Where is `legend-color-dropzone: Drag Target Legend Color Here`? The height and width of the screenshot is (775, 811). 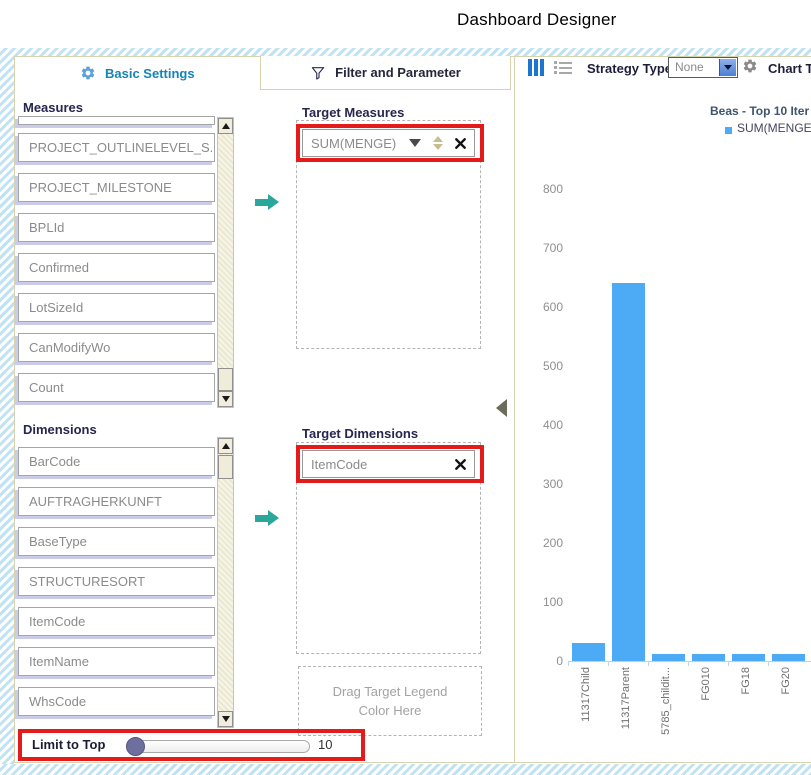
legend-color-dropzone: Drag Target Legend Color Here is located at coordinates (390, 701).